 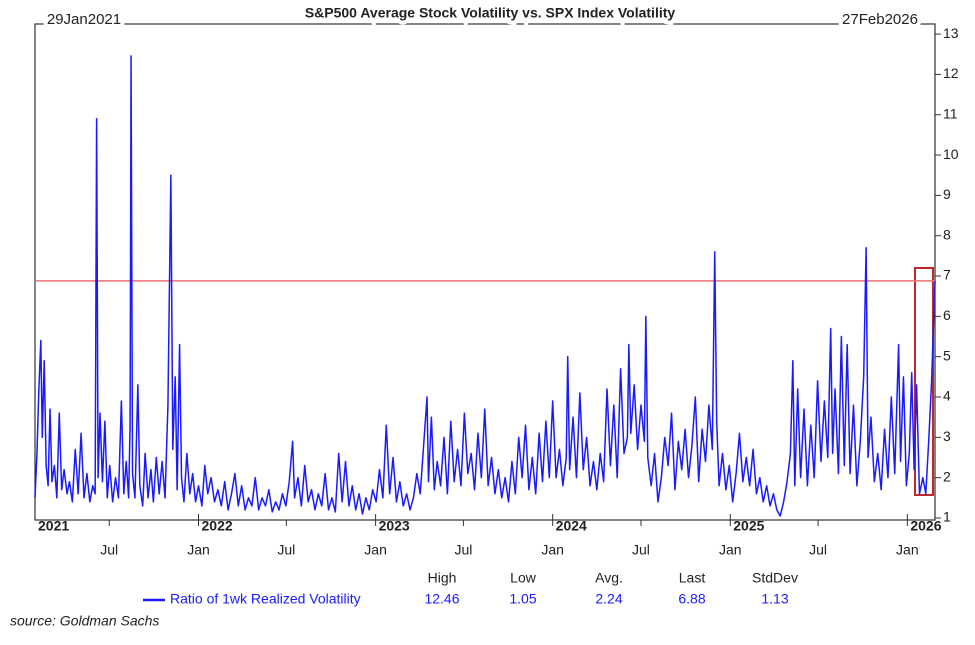 What do you see at coordinates (442, 578) in the screenshot?
I see `stat-header: High` at bounding box center [442, 578].